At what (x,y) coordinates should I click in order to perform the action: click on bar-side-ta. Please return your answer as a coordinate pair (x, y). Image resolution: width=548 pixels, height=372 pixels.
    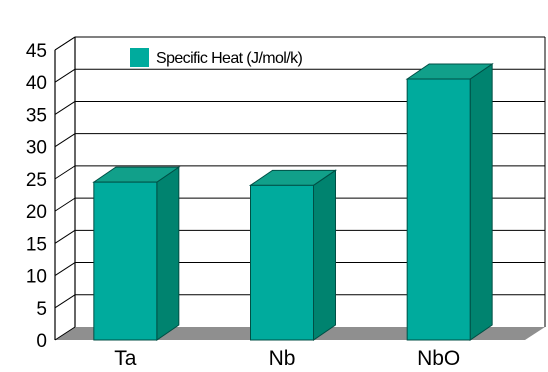
    Looking at the image, I should click on (168, 253).